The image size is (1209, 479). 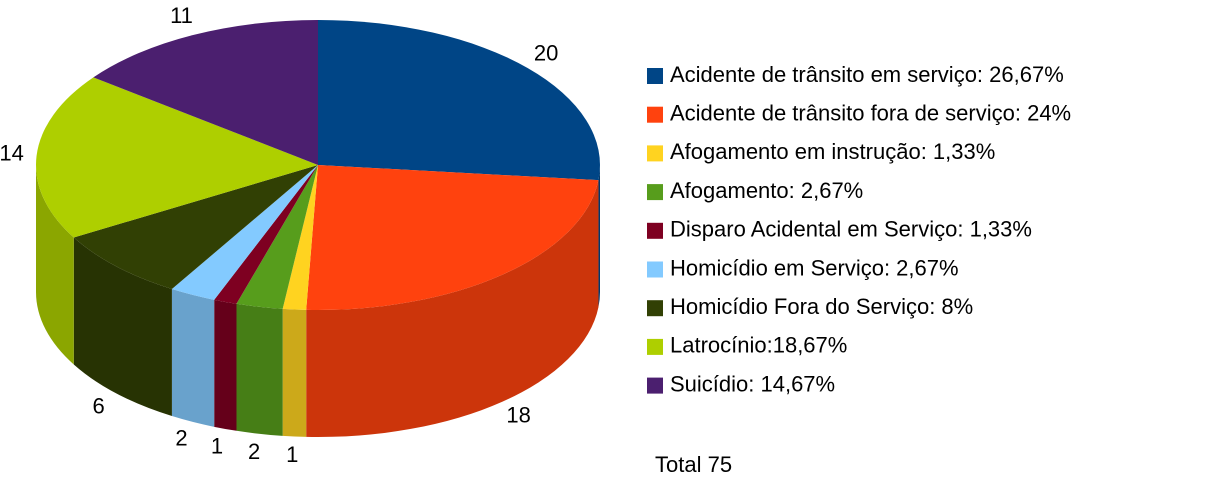 What do you see at coordinates (814, 267) in the screenshot?
I see `legend-label: Homicídio em Serviço: 2,67%` at bounding box center [814, 267].